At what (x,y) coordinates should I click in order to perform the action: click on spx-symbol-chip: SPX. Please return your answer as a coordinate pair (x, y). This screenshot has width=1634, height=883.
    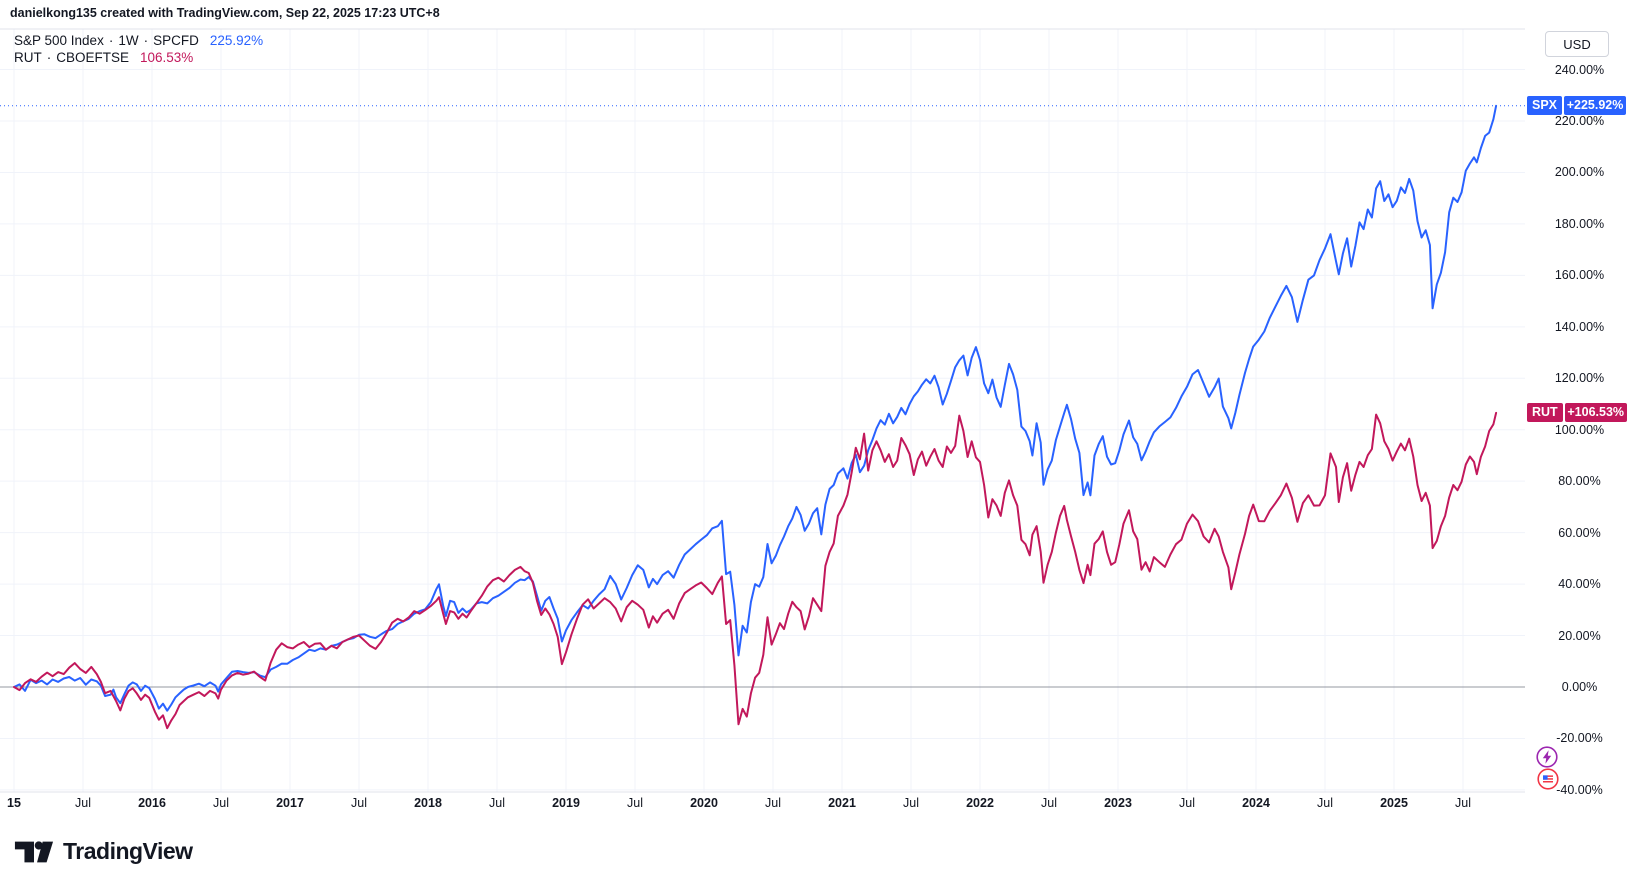
    Looking at the image, I should click on (1545, 106).